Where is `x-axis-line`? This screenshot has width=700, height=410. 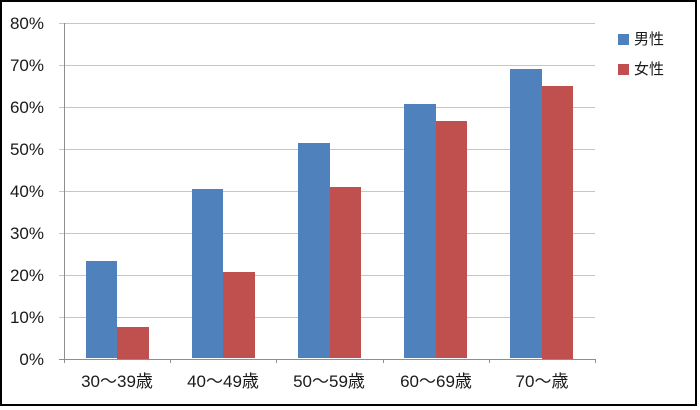 x-axis-line is located at coordinates (327, 359).